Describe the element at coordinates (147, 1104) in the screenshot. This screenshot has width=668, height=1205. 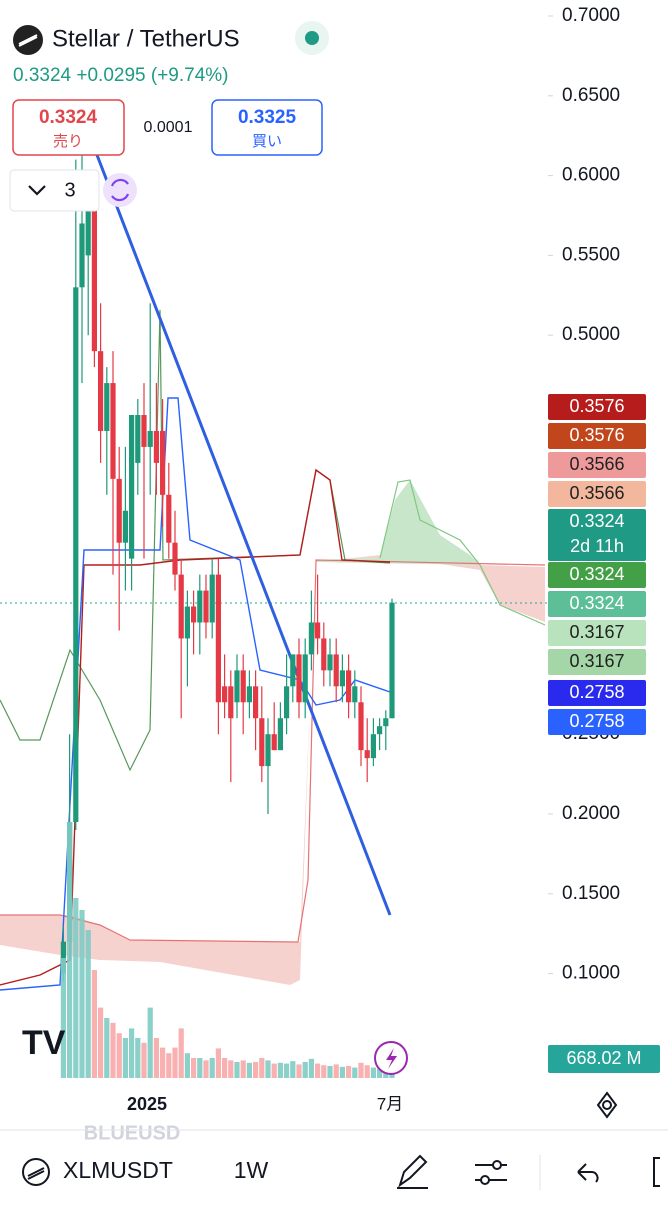
I see `x-tick-label: 2025` at that location.